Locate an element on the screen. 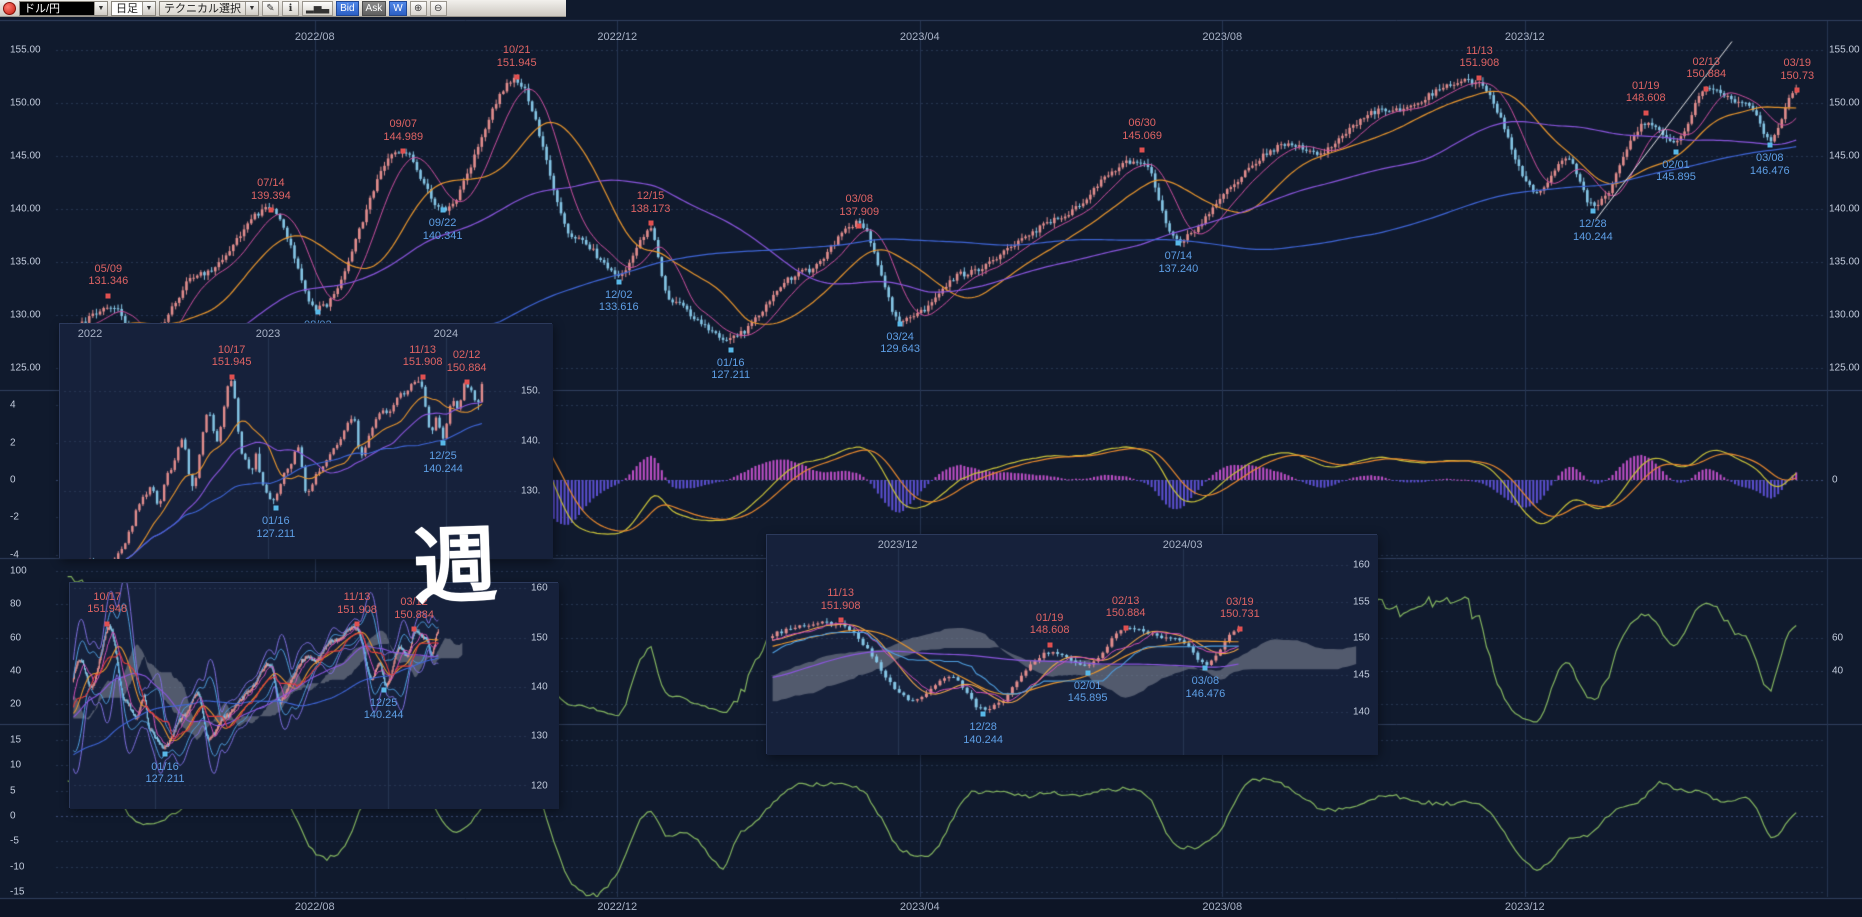 The height and width of the screenshot is (917, 1862). ichimoku-chart-canvas is located at coordinates (314, 696).